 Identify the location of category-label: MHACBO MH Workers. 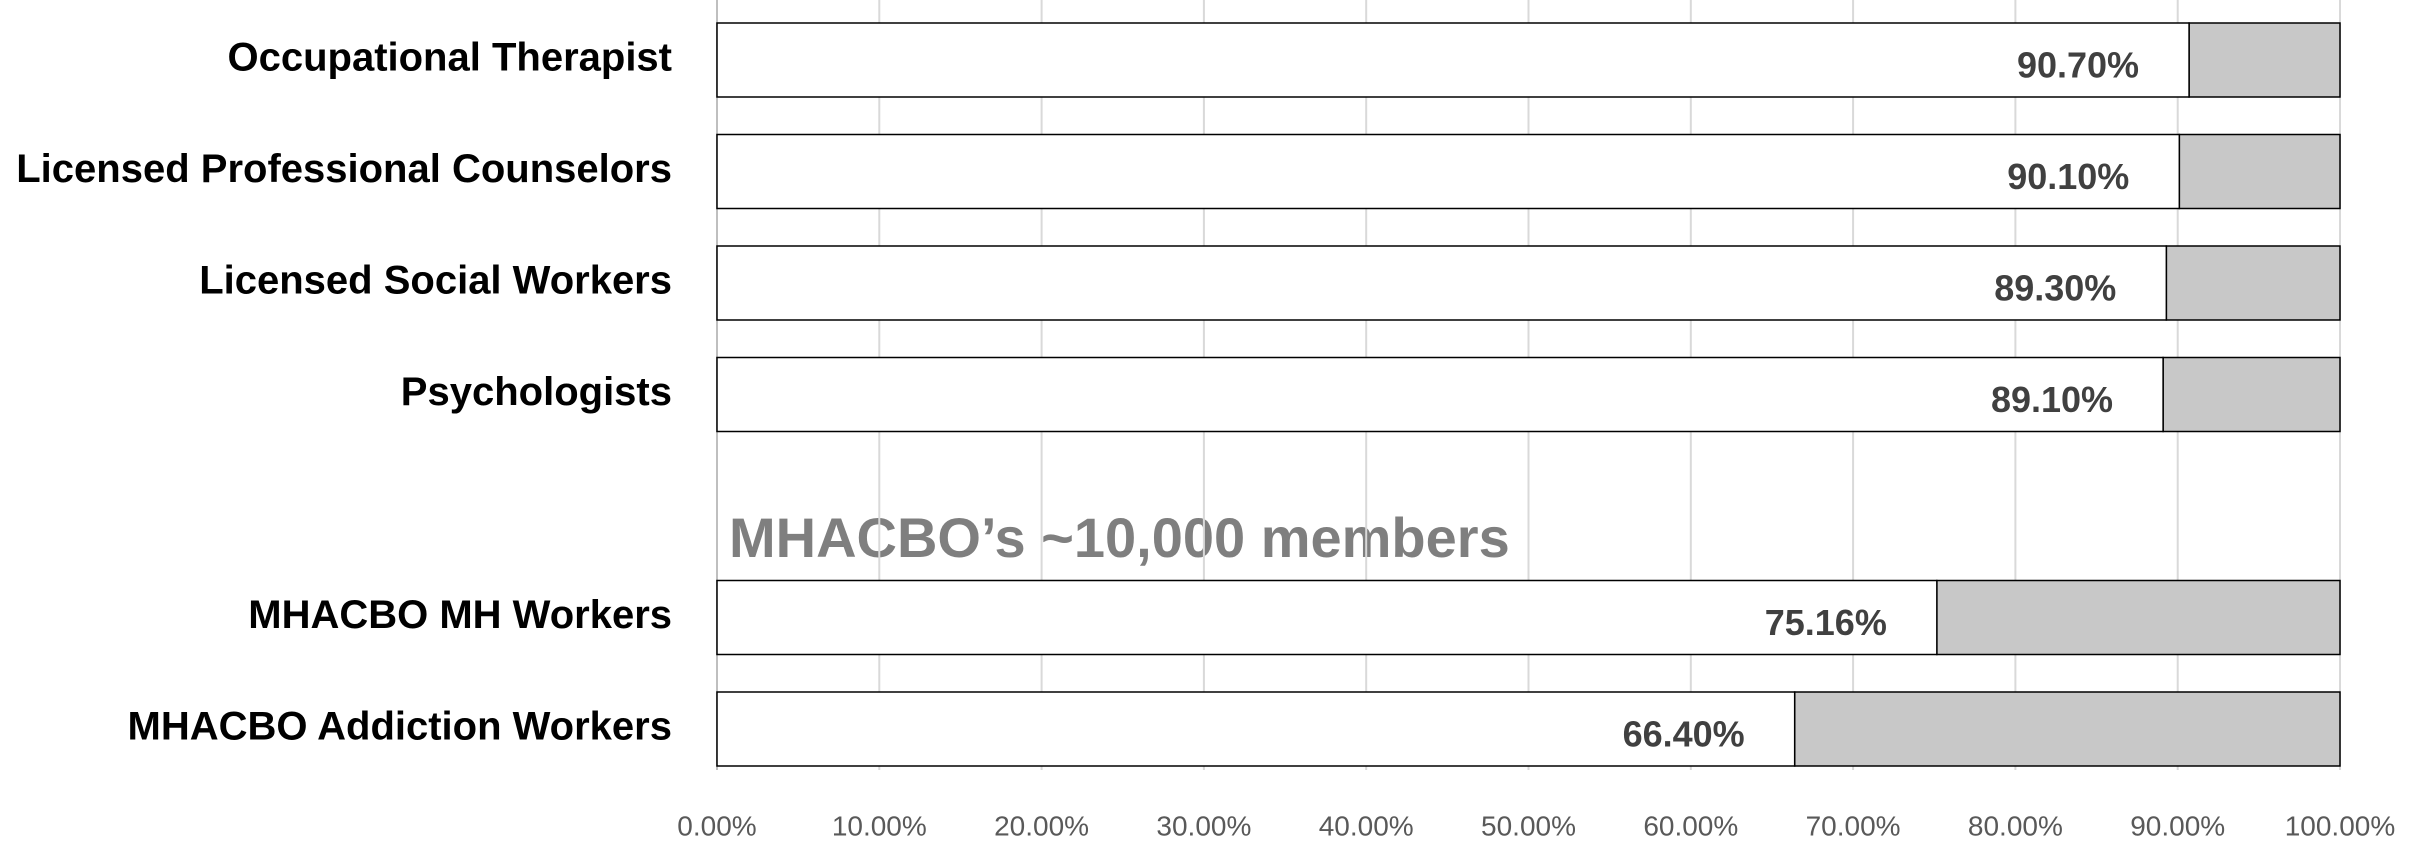
(460, 615).